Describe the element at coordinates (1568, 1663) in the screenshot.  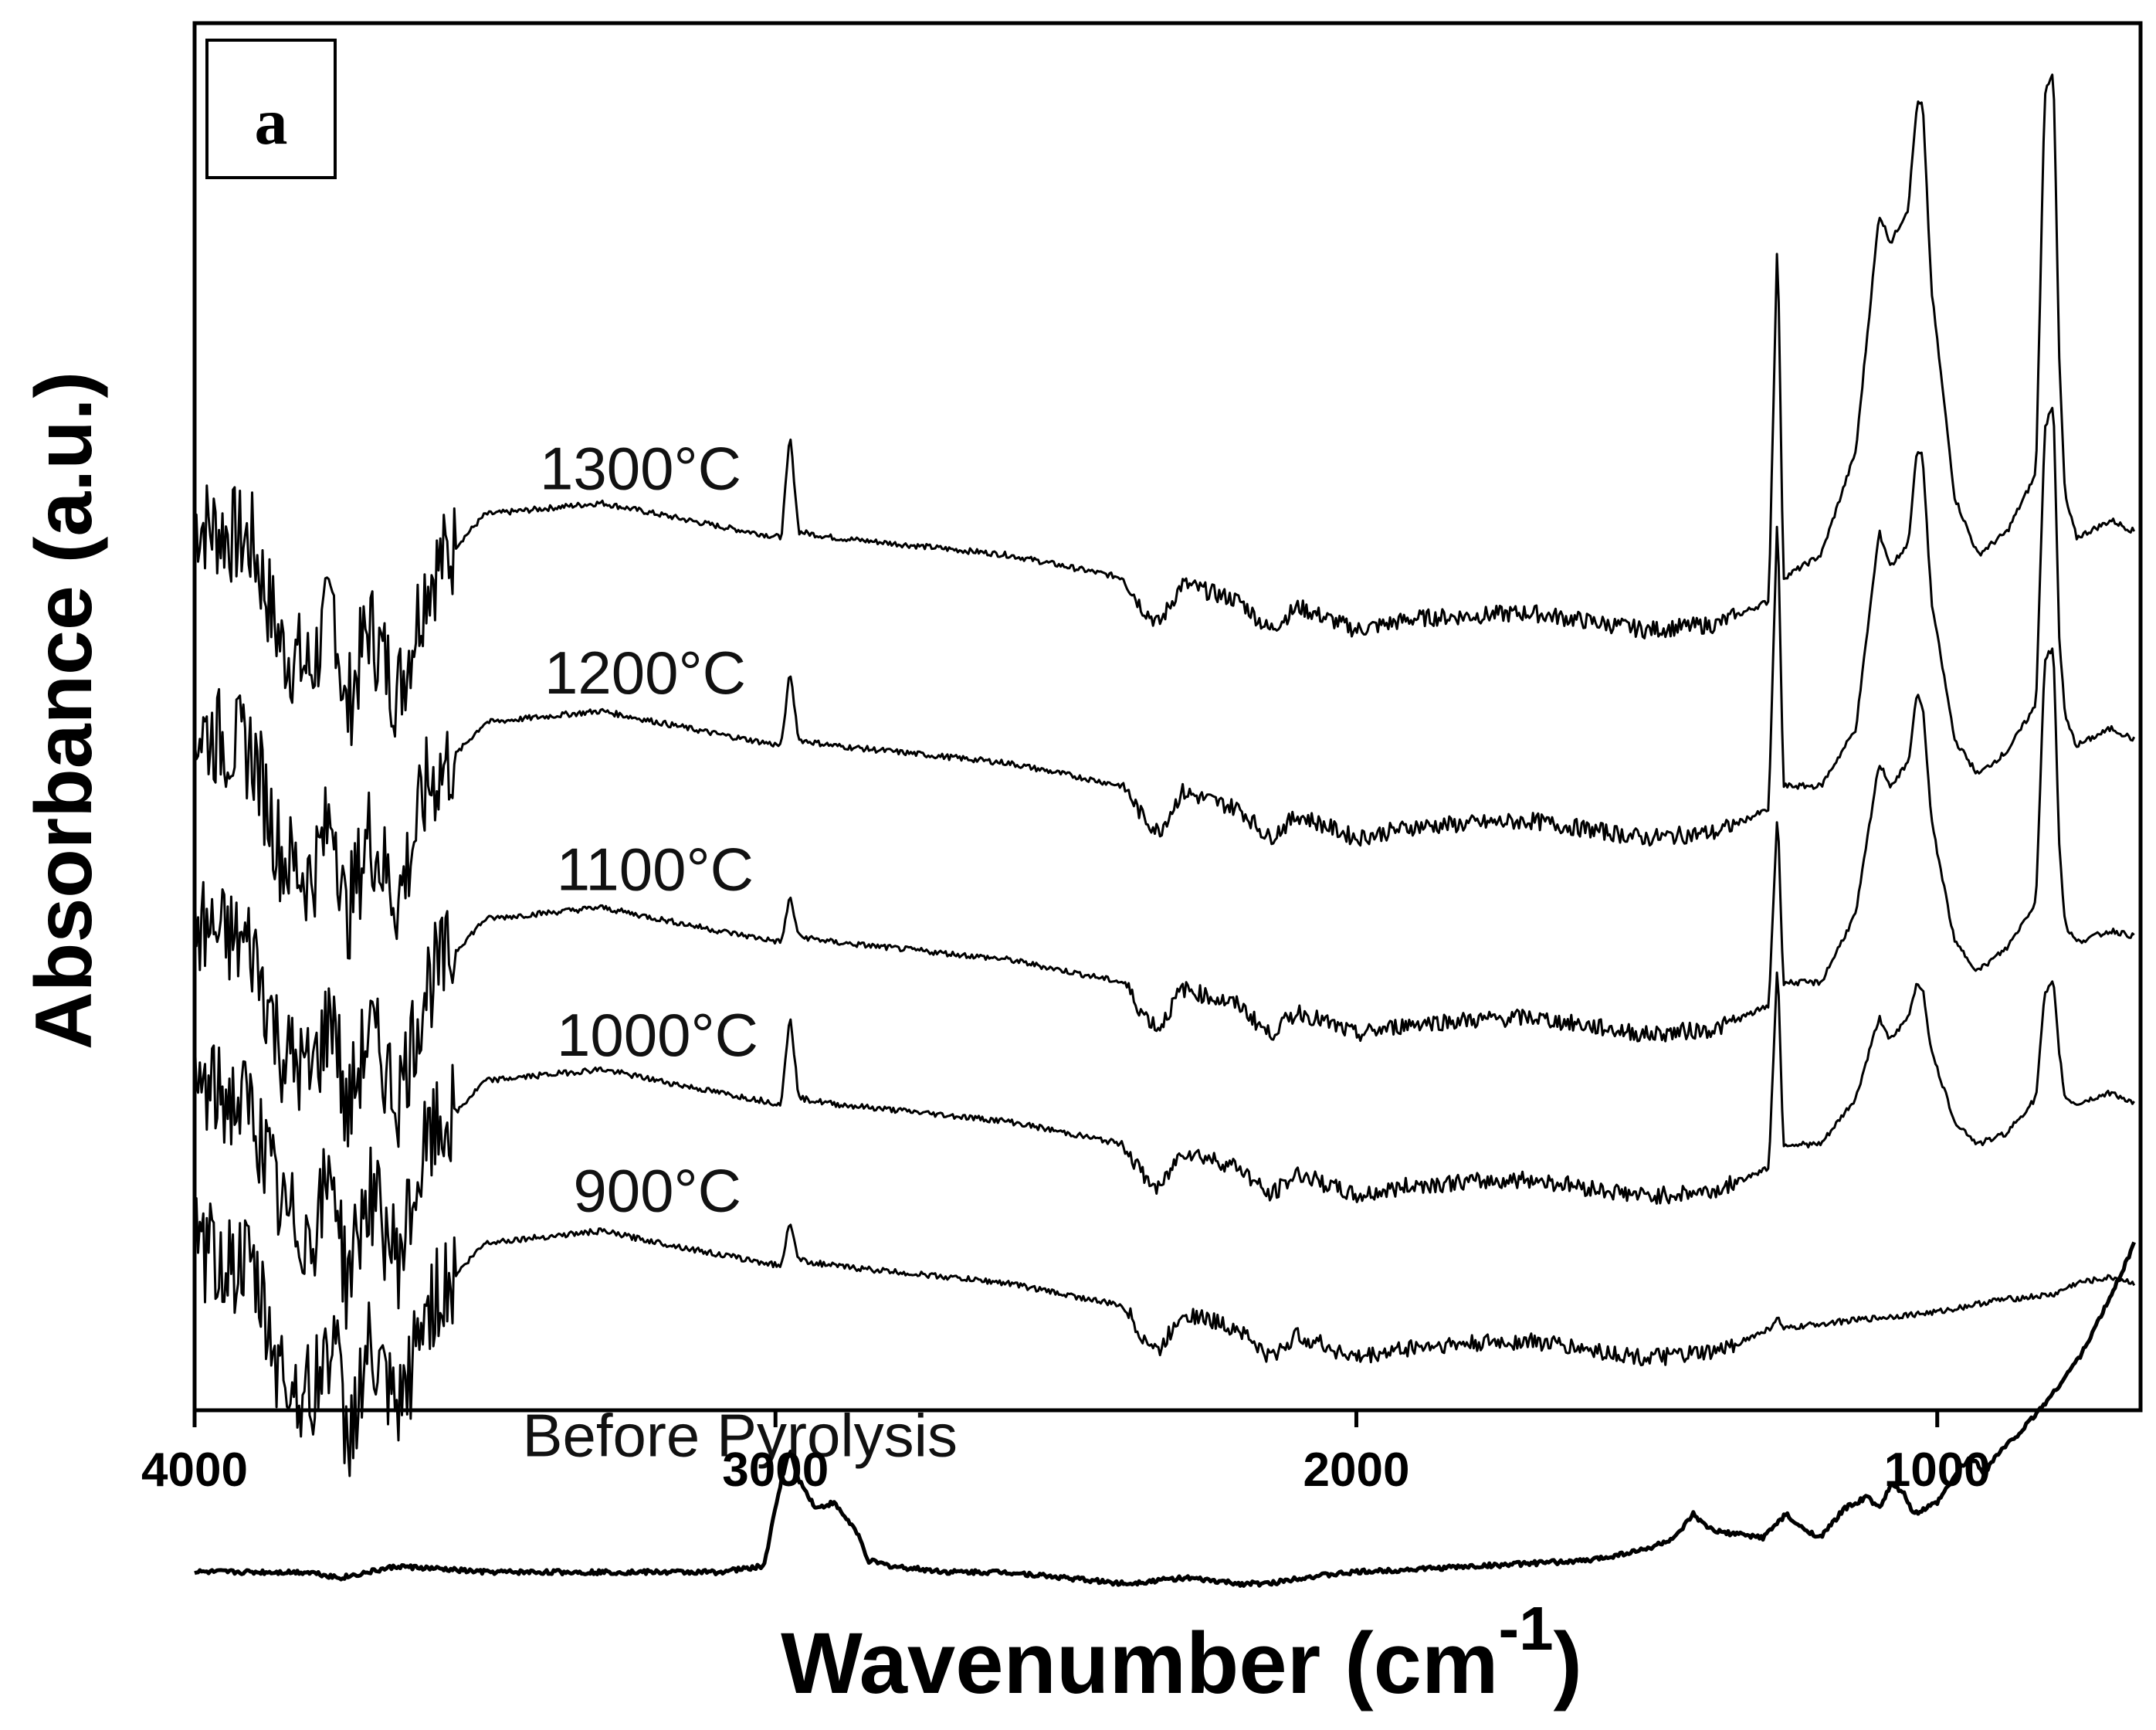
I see `x-axis-title-close: )` at that location.